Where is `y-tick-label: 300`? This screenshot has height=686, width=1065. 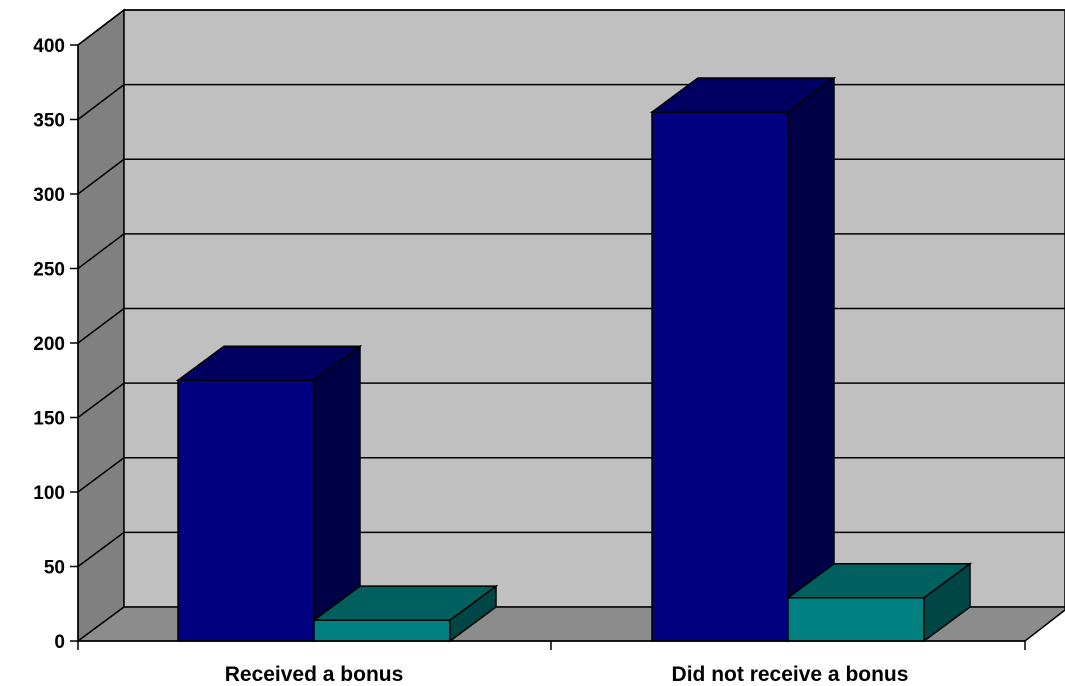 y-tick-label: 300 is located at coordinates (49, 195).